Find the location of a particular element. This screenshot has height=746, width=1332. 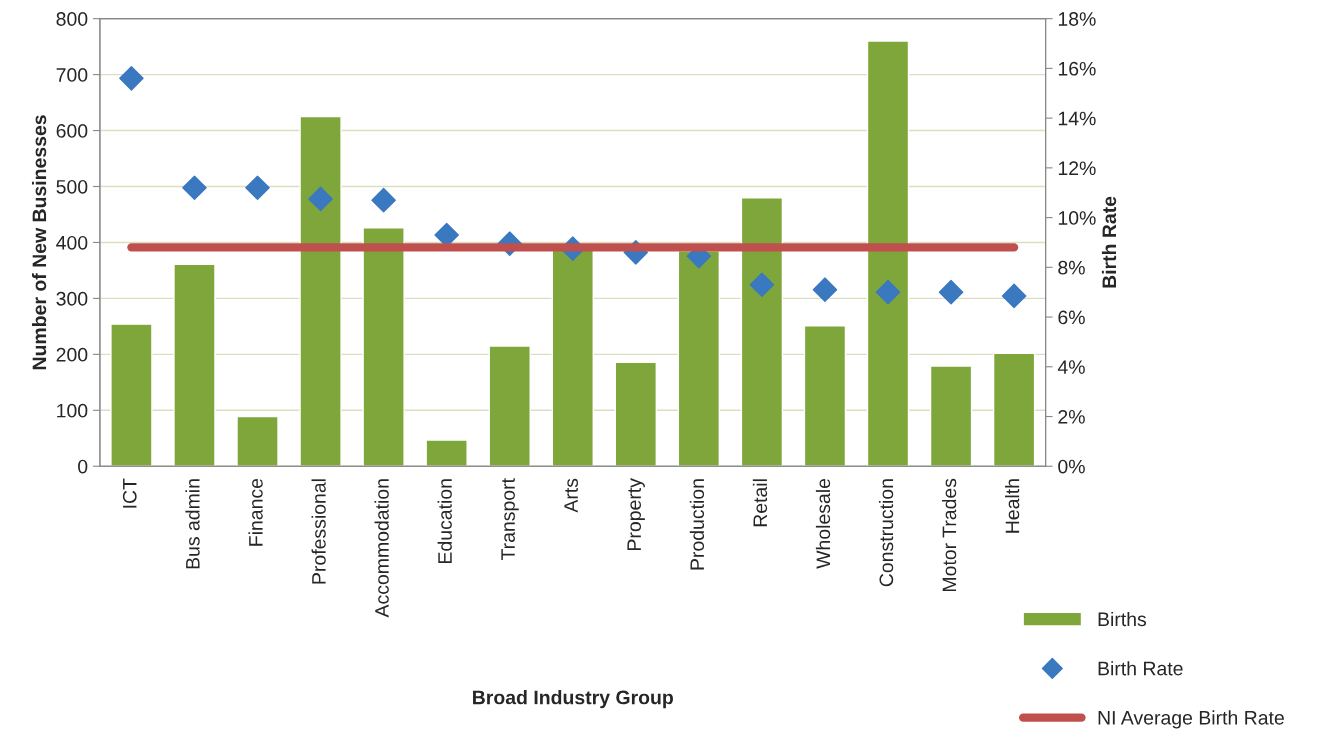

x-tick-label: Property is located at coordinates (636, 514).